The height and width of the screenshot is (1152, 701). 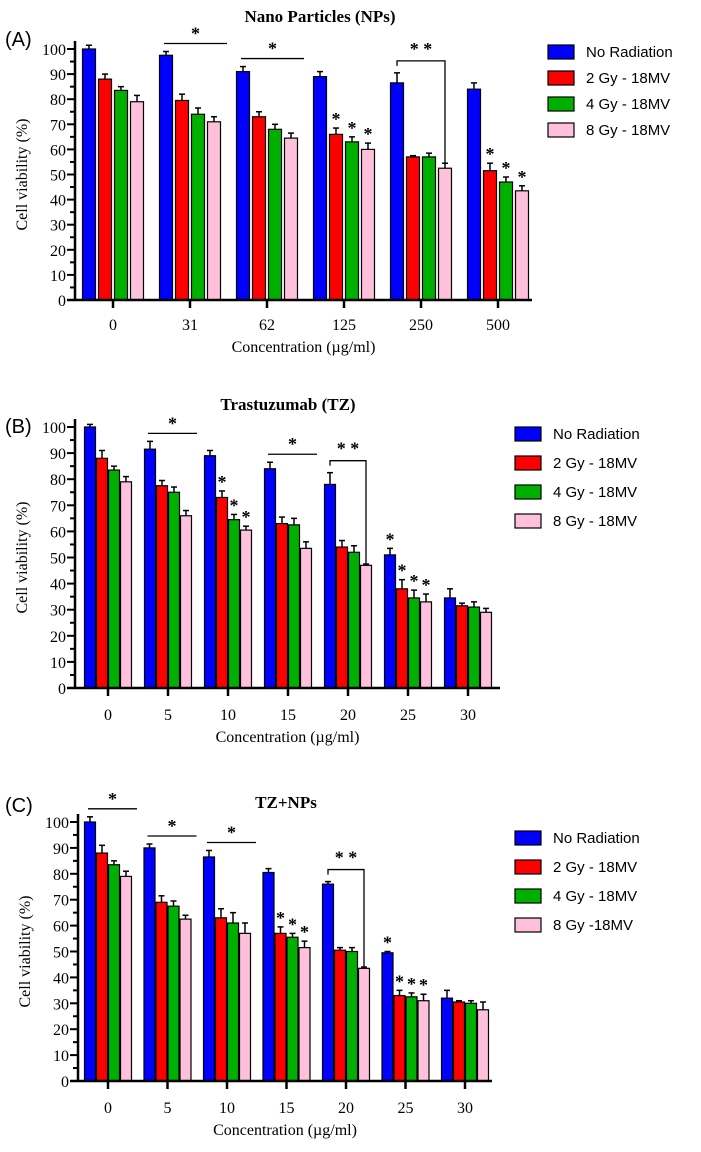 What do you see at coordinates (628, 130) in the screenshot?
I see `legend-label: 8 Gy - 18MV` at bounding box center [628, 130].